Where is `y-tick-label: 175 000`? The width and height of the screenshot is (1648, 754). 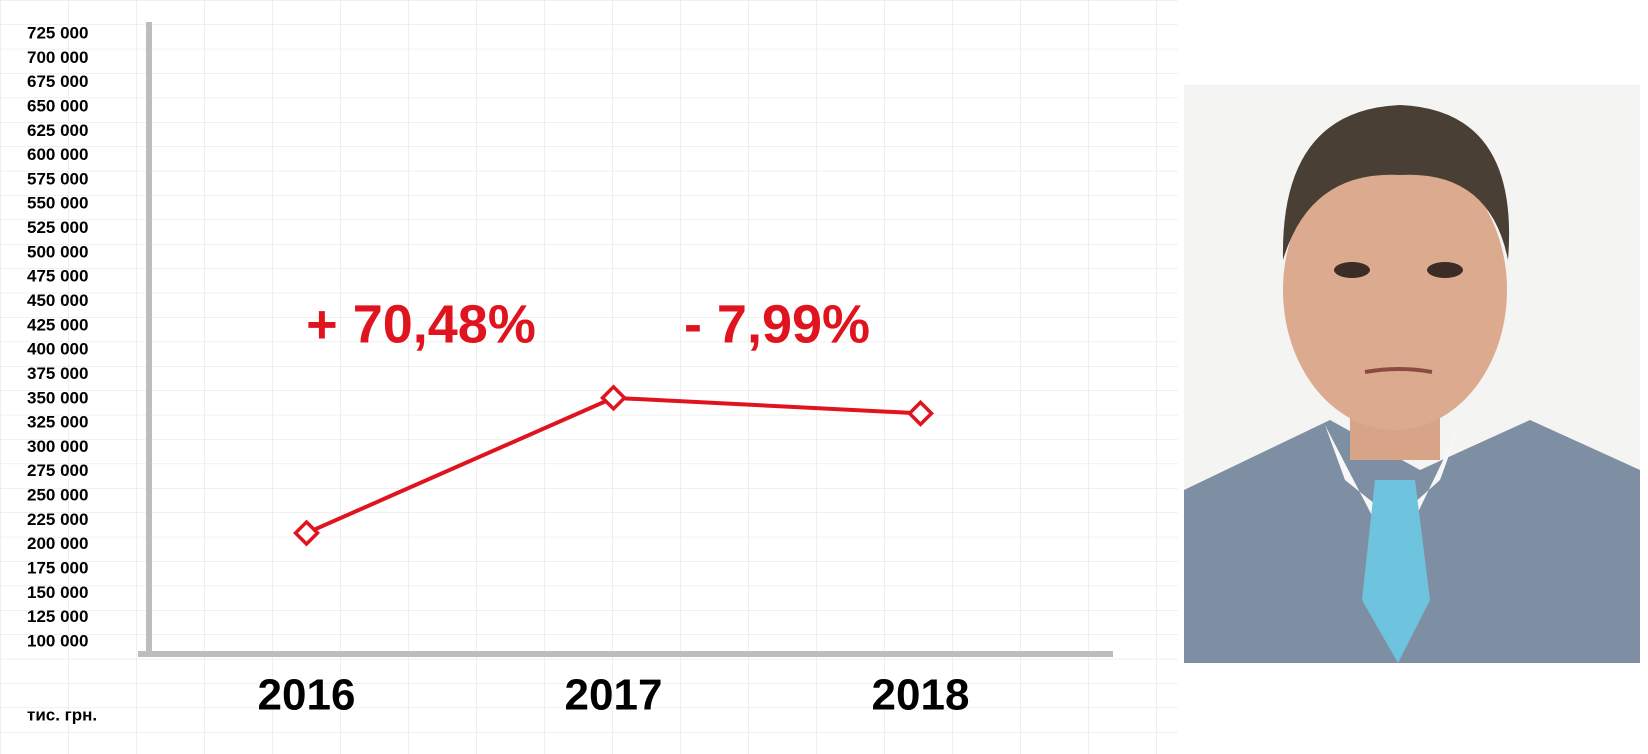 y-tick-label: 175 000 is located at coordinates (57, 568).